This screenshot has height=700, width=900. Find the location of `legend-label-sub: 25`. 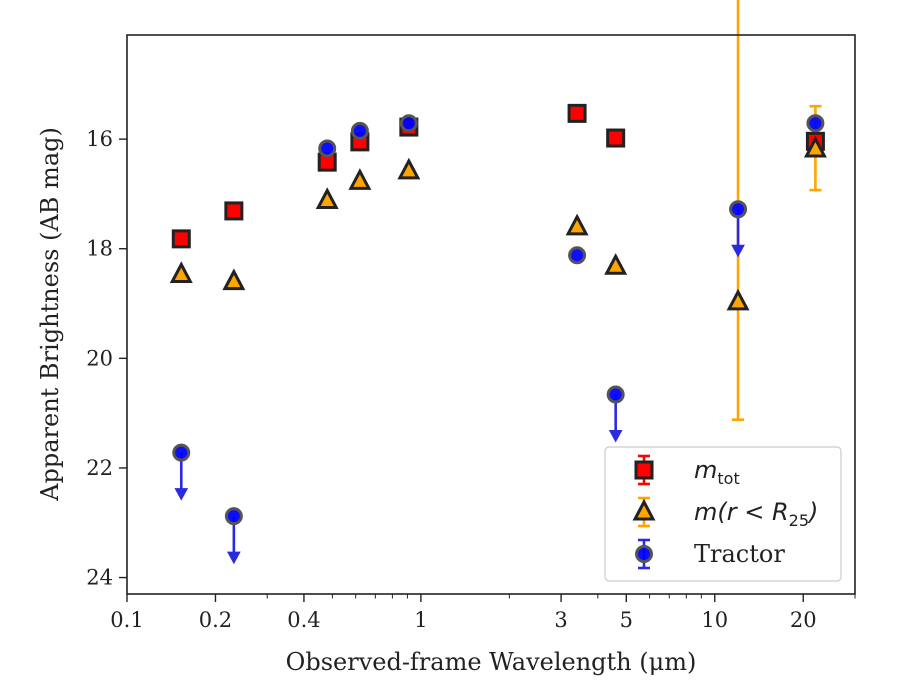

legend-label-sub: 25 is located at coordinates (799, 520).